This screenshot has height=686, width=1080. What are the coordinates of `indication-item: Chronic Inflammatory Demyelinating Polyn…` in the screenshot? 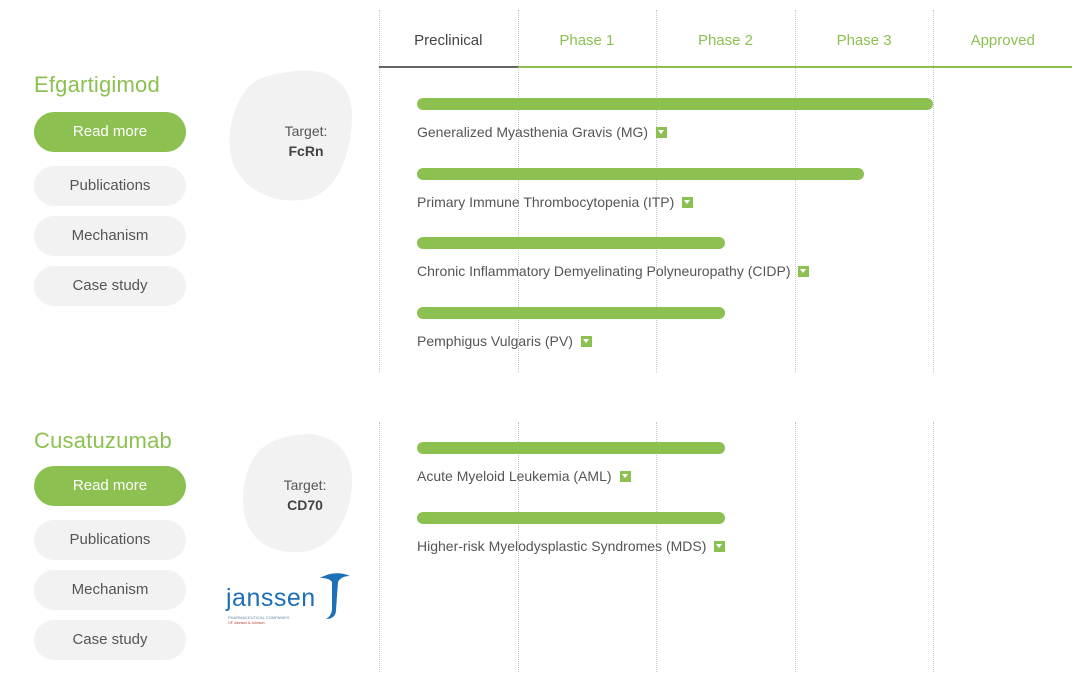 It's located at (613, 271).